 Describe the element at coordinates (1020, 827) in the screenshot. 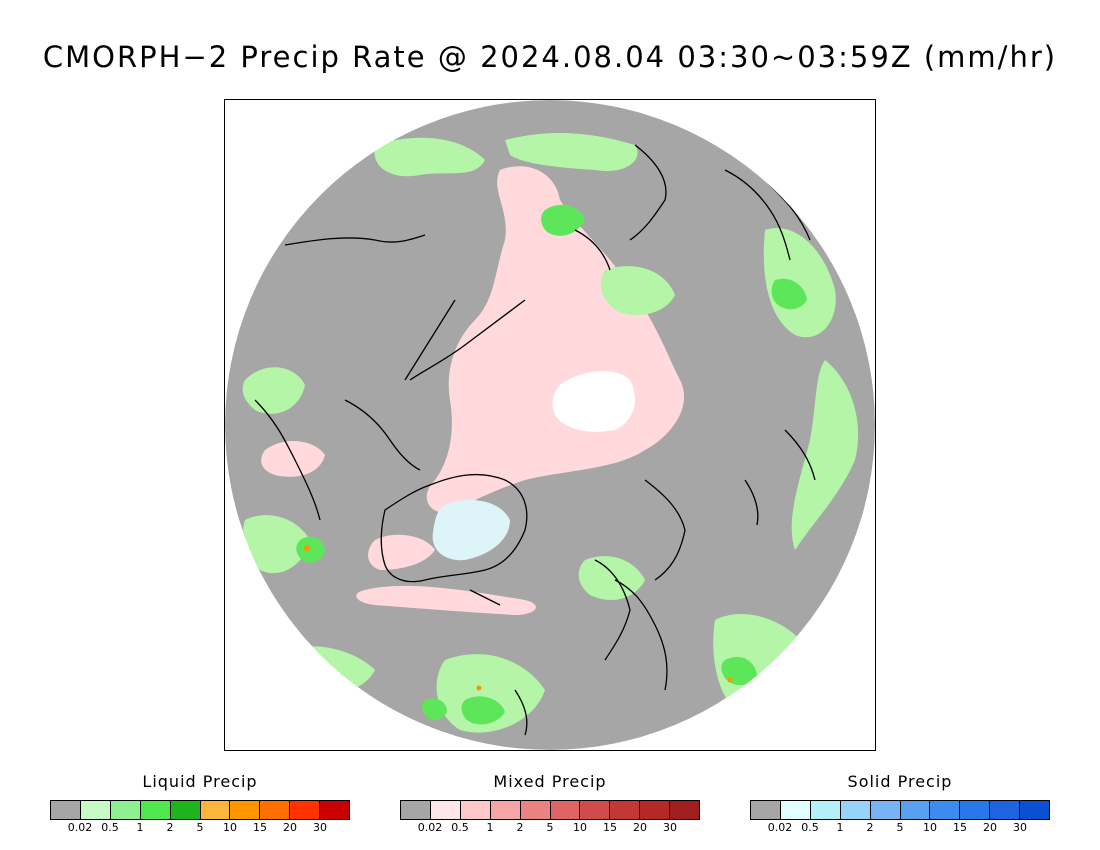

I see `legend-solid-tick: 30` at that location.